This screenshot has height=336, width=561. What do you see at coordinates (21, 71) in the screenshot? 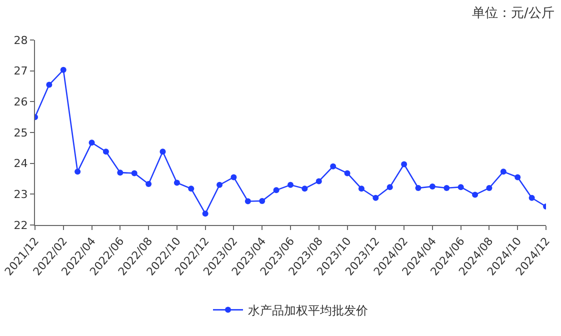
I see `y-tick-label: 27` at bounding box center [21, 71].